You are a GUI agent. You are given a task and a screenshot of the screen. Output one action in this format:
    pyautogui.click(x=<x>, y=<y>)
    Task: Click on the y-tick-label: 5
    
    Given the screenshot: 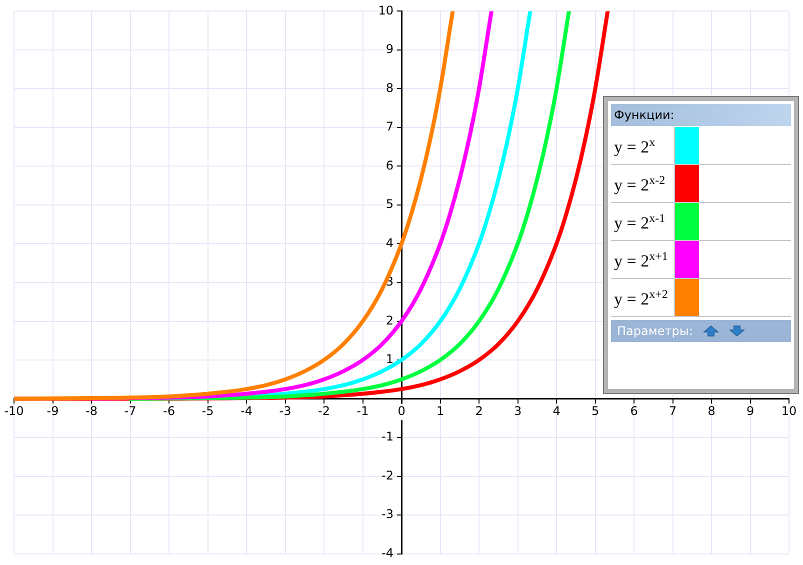 What is the action you would take?
    pyautogui.click(x=390, y=204)
    